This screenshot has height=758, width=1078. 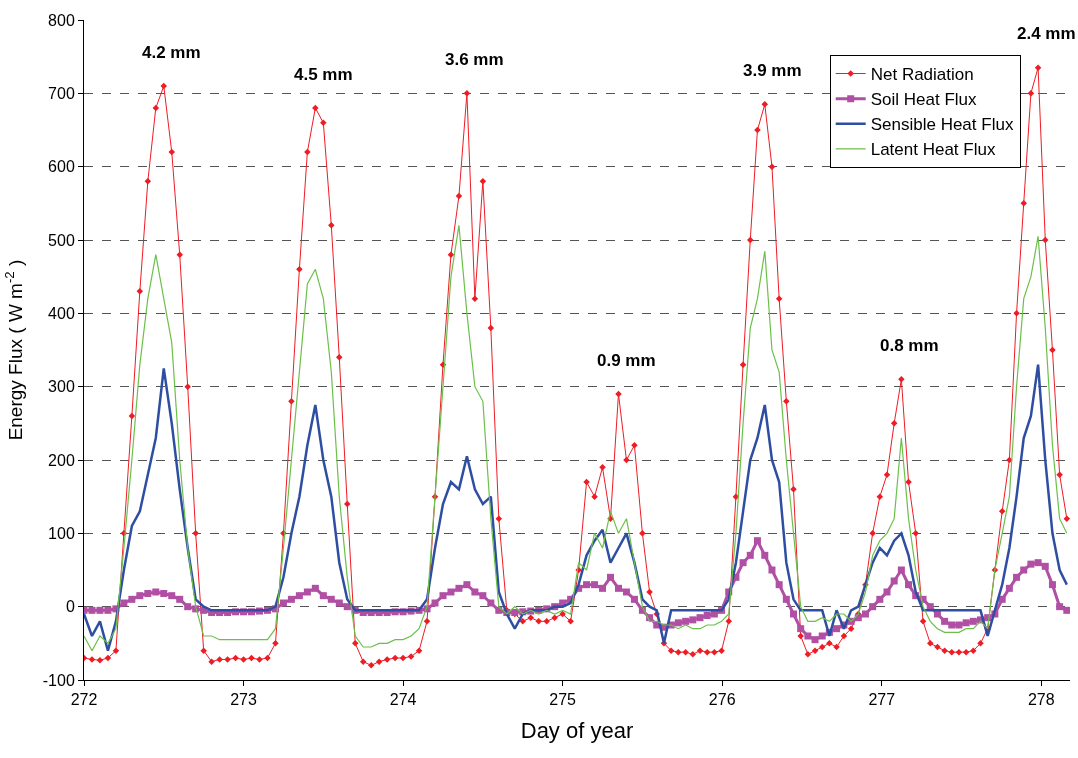 What do you see at coordinates (1041, 700) in the screenshot?
I see `x-tick-label: 278` at bounding box center [1041, 700].